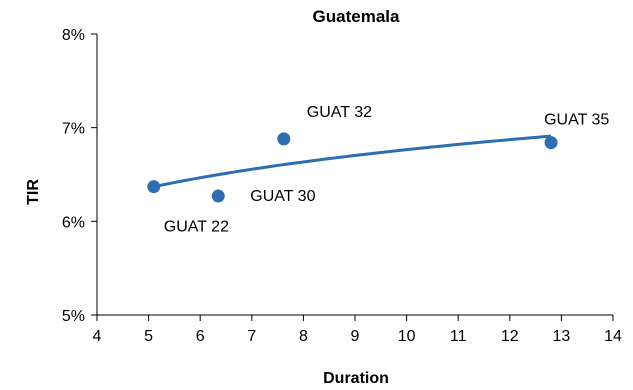  I want to click on data-points, so click(352, 167).